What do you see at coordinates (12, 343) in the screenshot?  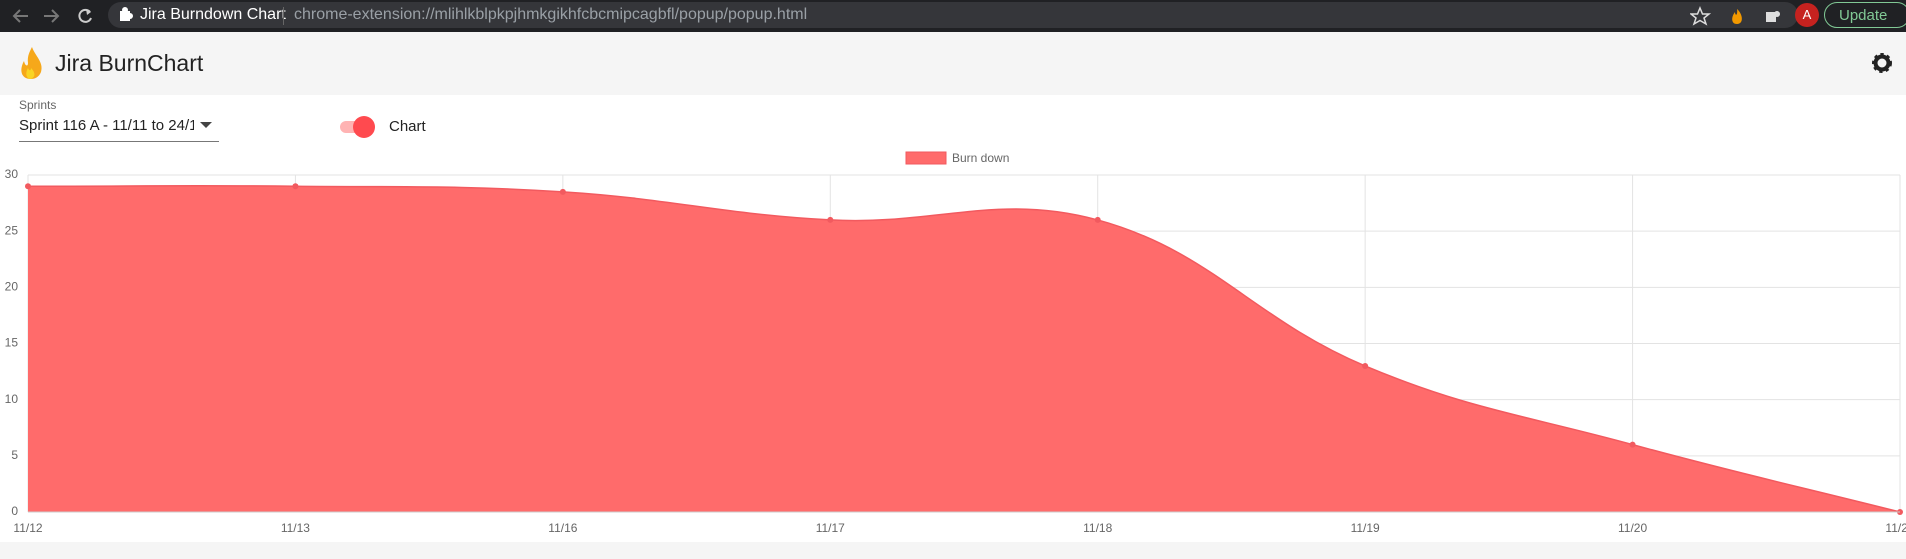 I see `y-tick-label: 15` at bounding box center [12, 343].